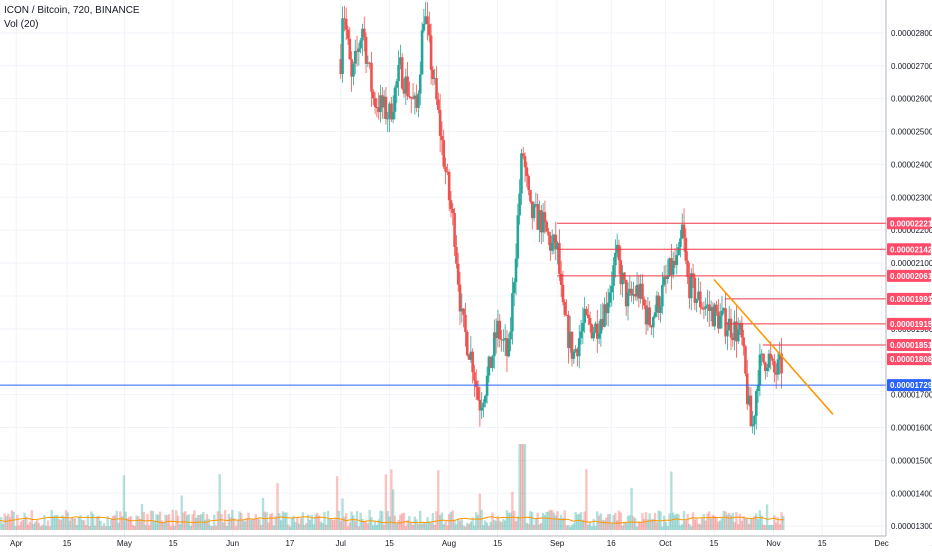  Describe the element at coordinates (909, 249) in the screenshot. I see `level-price-label-bg` at that location.